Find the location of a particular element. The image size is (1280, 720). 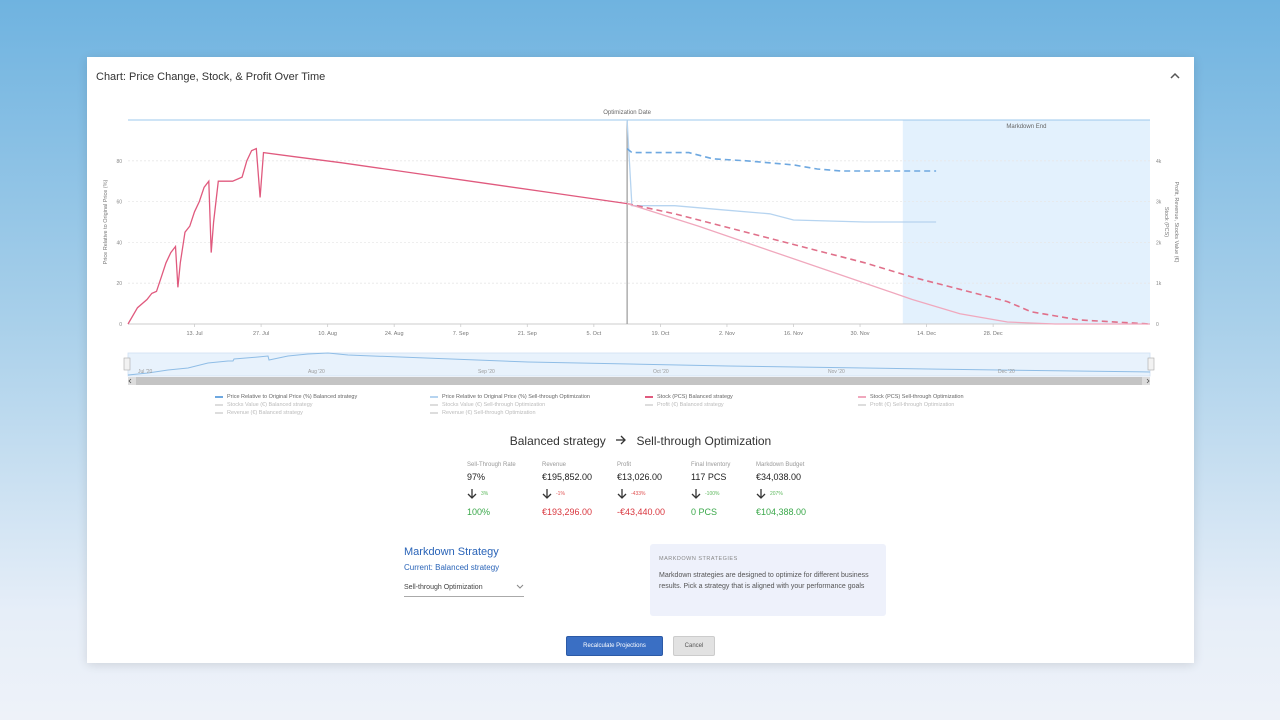

x-tick-label: 10. Aug is located at coordinates (327, 334).